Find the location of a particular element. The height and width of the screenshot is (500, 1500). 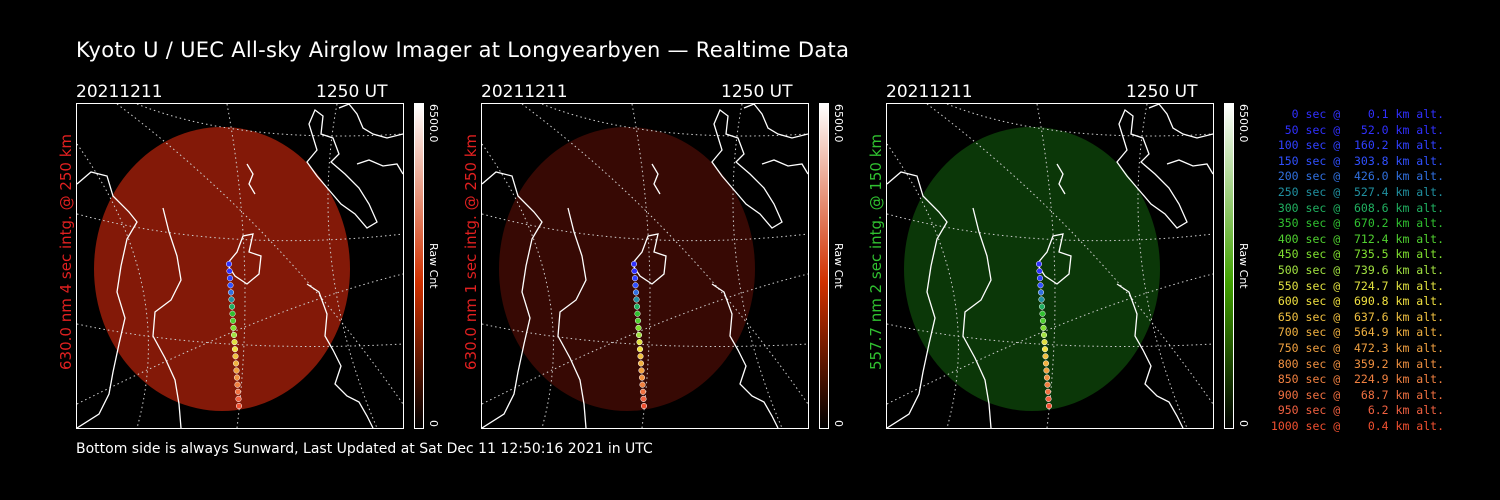

legend-entry: 850 sec @ 224.9 km alt. is located at coordinates (1357, 379).